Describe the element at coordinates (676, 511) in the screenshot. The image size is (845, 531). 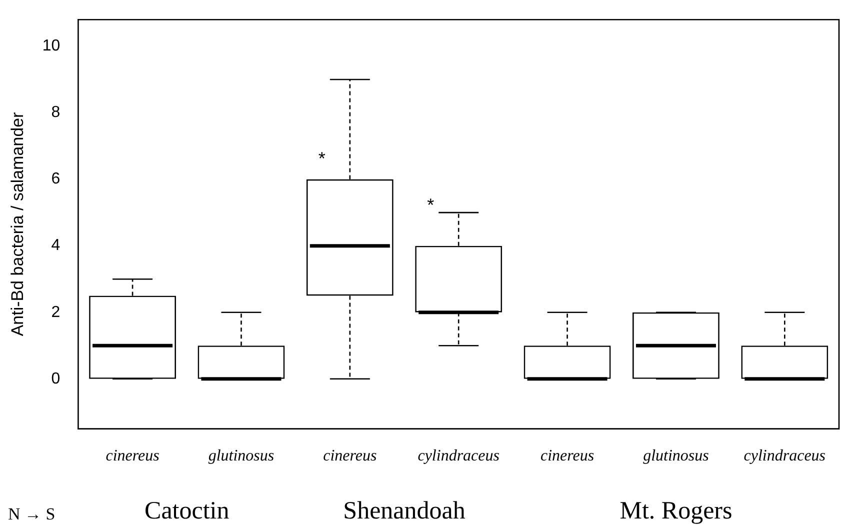
I see `text: Mt. Rogers` at that location.